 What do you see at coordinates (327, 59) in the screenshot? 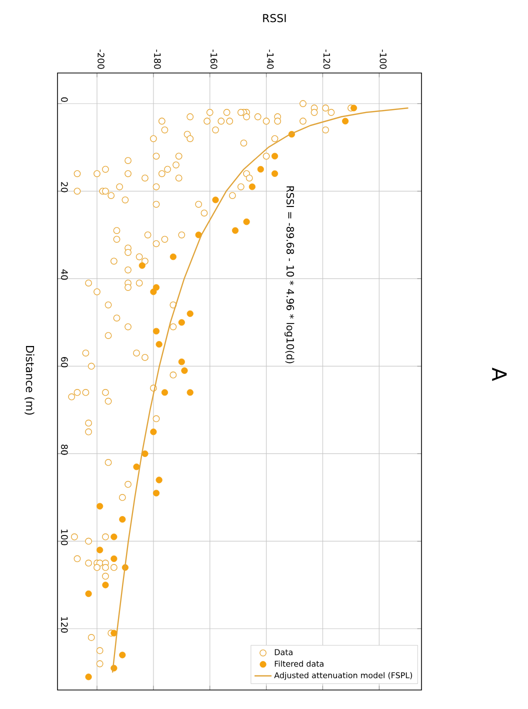
I see `x-tick-label: -120` at bounding box center [327, 59].